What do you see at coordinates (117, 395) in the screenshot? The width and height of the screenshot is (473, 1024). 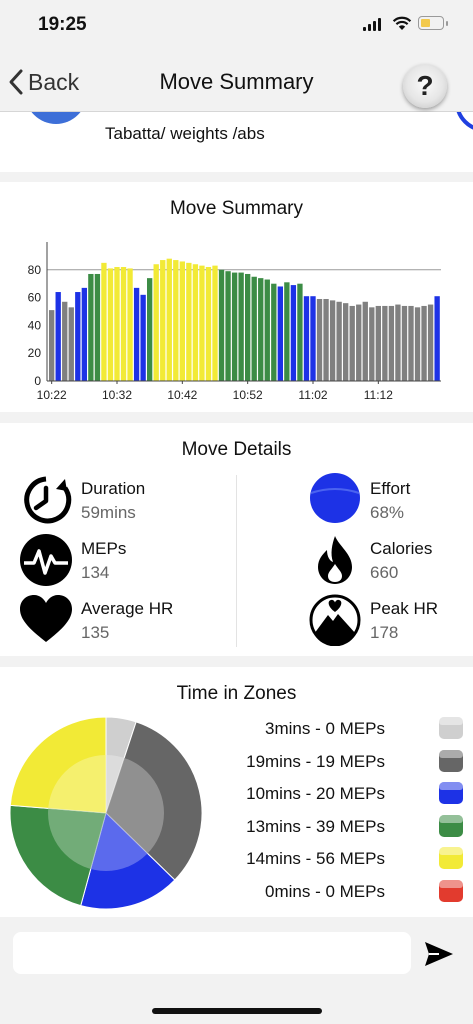 I see `x-tick-label: 10:32` at bounding box center [117, 395].